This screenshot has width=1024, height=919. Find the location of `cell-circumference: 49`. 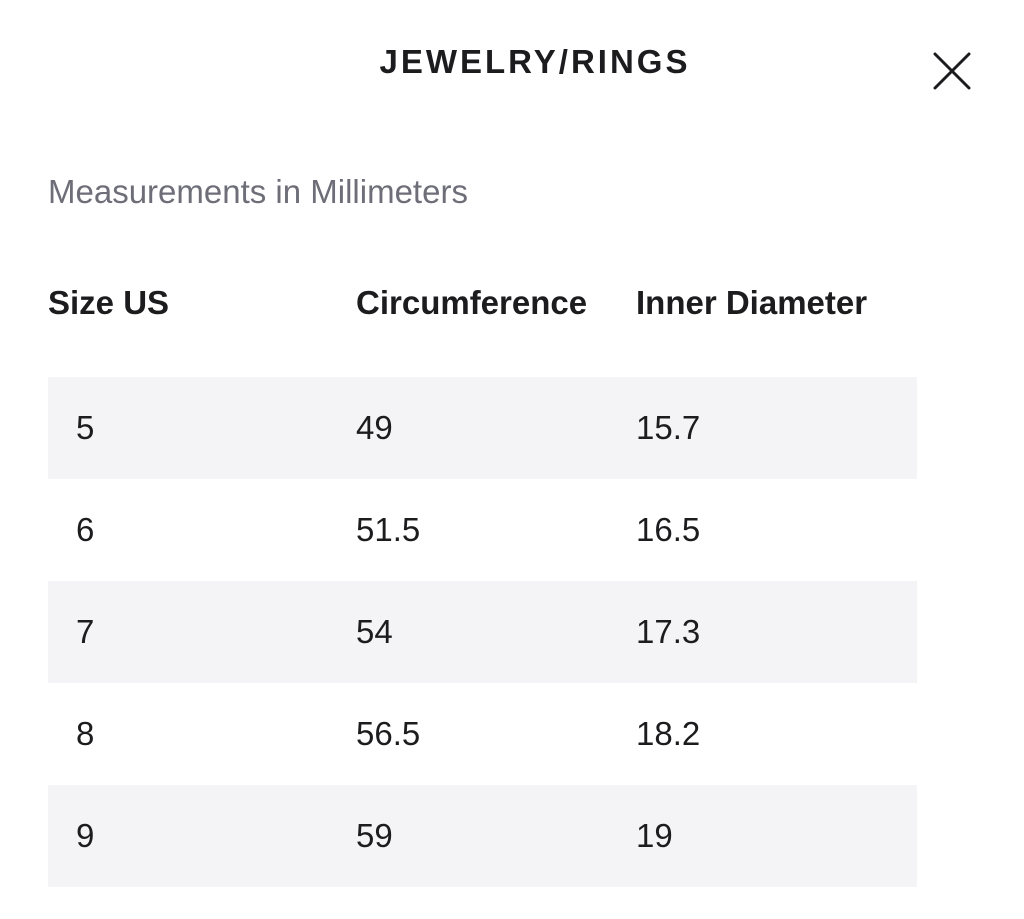

cell-circumference: 49 is located at coordinates (374, 427).